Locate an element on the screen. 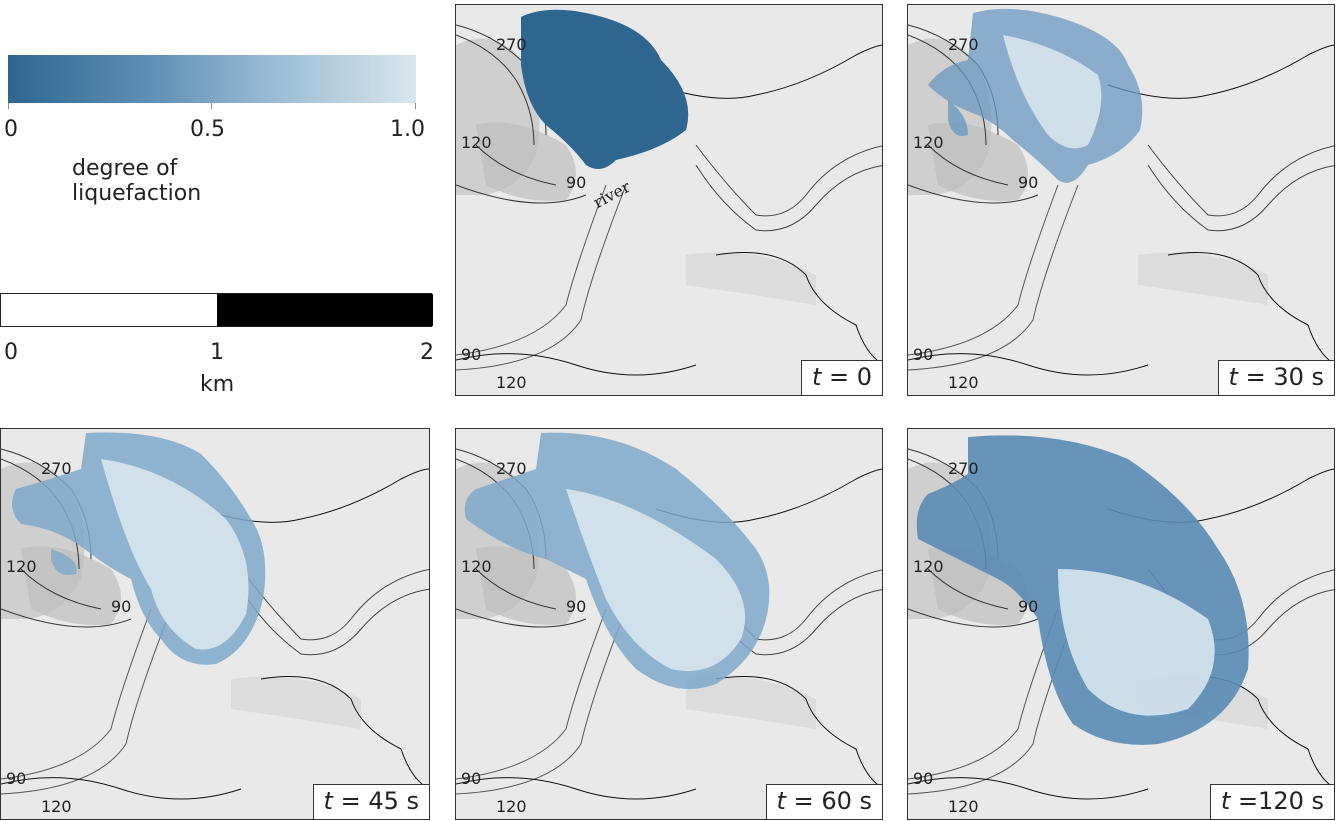 The height and width of the screenshot is (821, 1337). time-value: = 60 s is located at coordinates (828, 801).